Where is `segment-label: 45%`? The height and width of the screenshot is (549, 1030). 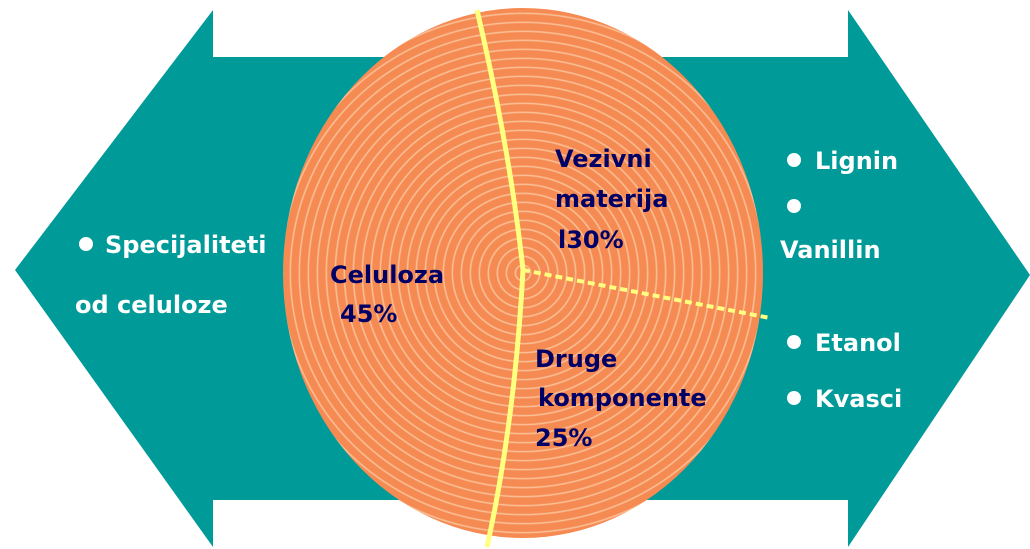 segment-label: 45% is located at coordinates (368, 314).